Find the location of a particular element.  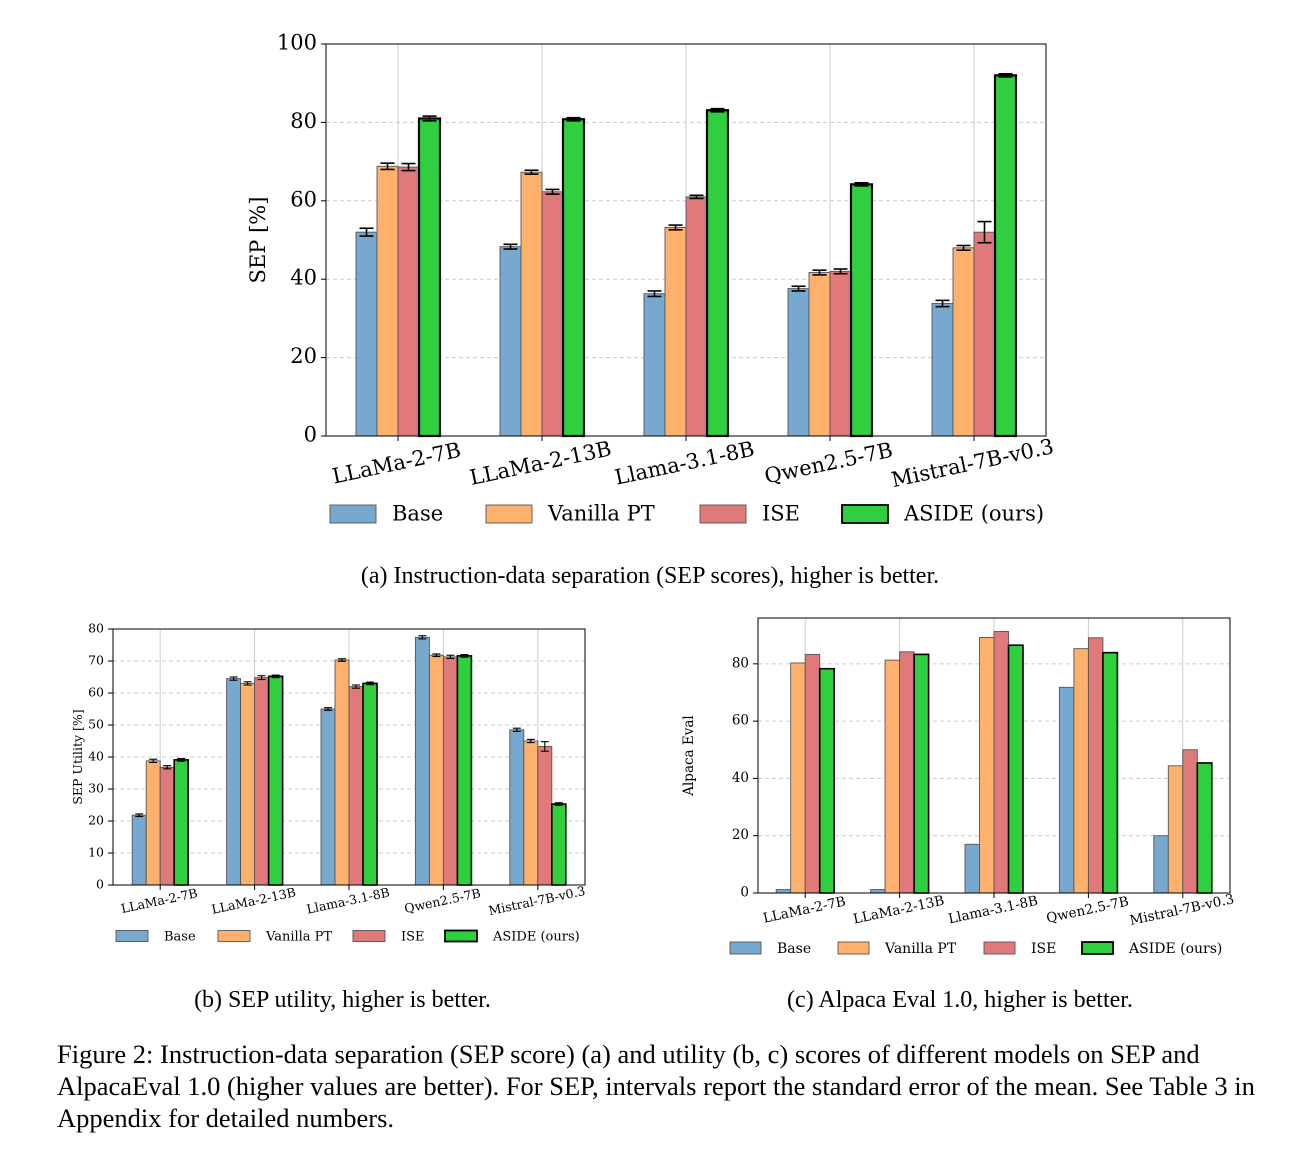

y-tick-label: 100 is located at coordinates (297, 43).